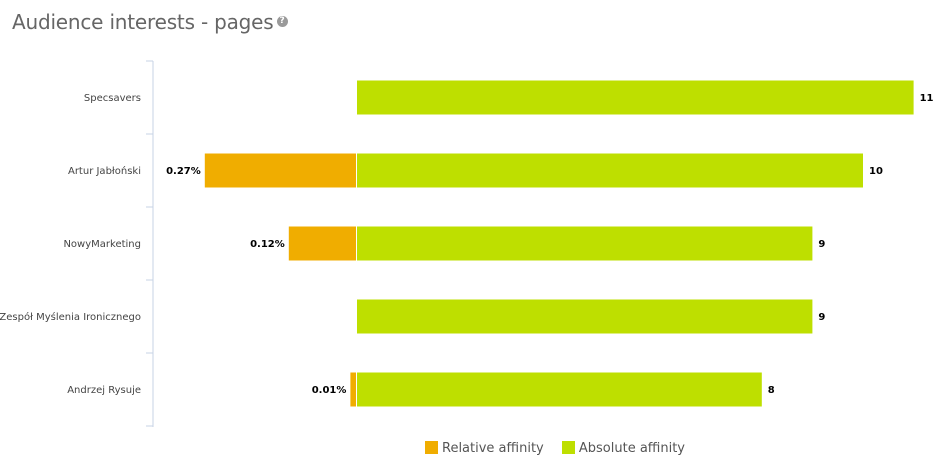 This screenshot has width=948, height=469. What do you see at coordinates (104, 171) in the screenshot?
I see `category-label: Artur Jabłoński` at bounding box center [104, 171].